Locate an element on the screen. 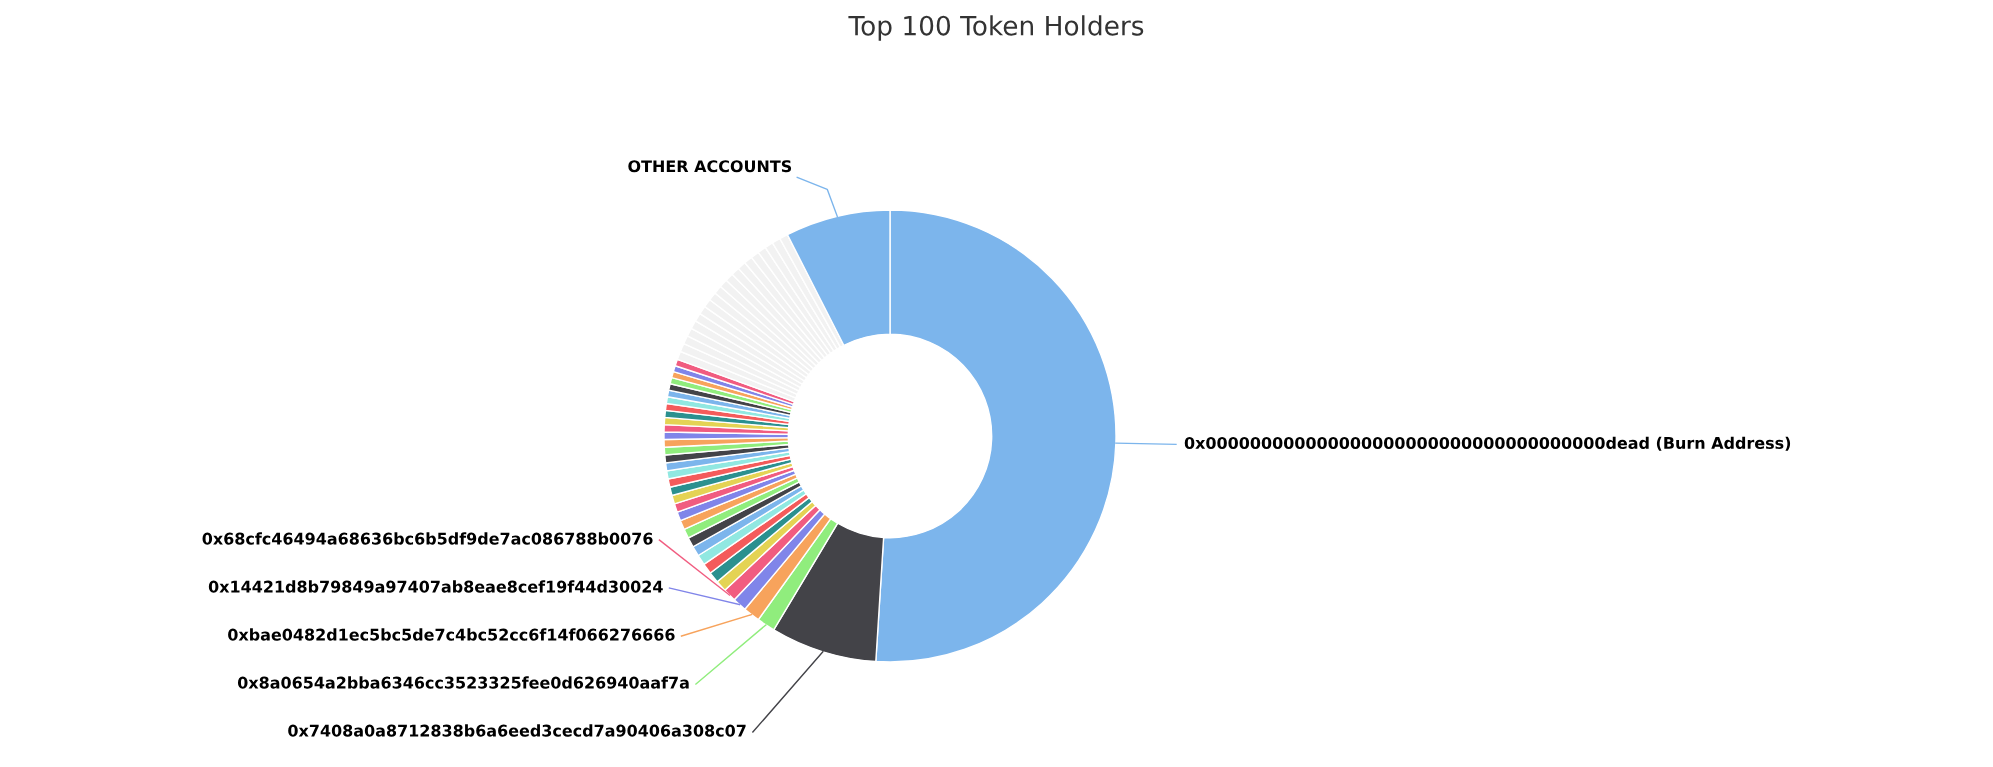 The width and height of the screenshot is (1993, 767). slice-label: 0x14421d8b79849a97407ab8eae8cef19f44d30024 is located at coordinates (435, 586).